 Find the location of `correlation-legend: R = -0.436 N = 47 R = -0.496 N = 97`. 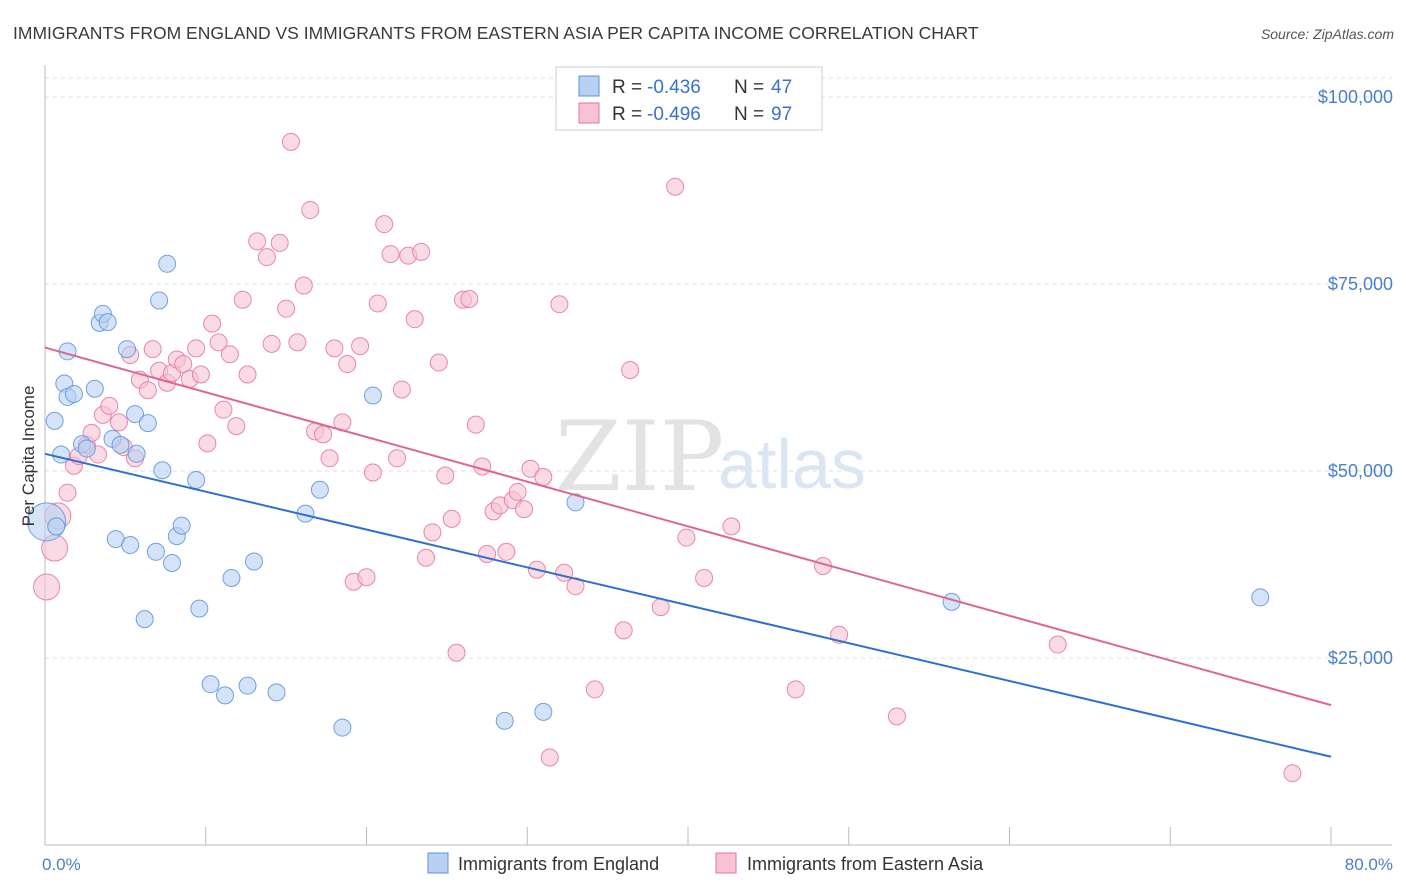

correlation-legend: R = -0.436 N = 47 R = -0.496 N = 97 is located at coordinates (689, 98).